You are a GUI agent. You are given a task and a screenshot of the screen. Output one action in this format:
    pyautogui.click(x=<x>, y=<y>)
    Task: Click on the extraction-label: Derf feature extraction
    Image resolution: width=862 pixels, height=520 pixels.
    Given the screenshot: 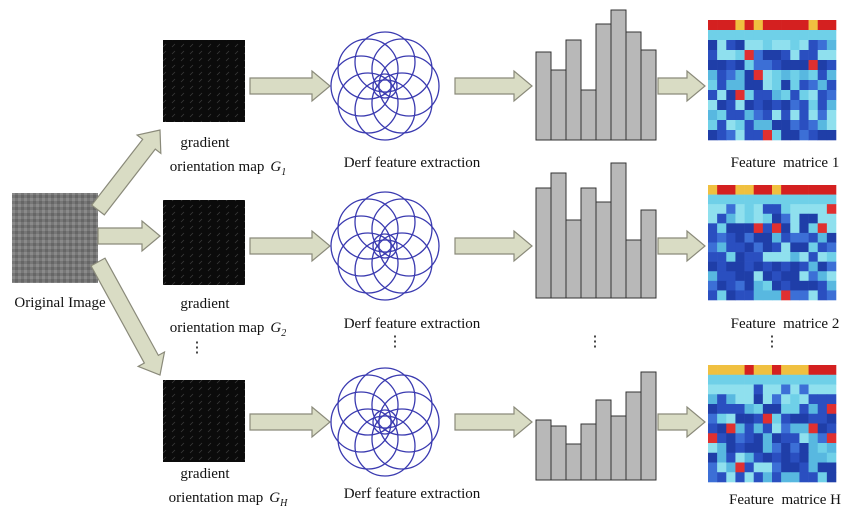 What is the action you would take?
    pyautogui.click(x=412, y=163)
    